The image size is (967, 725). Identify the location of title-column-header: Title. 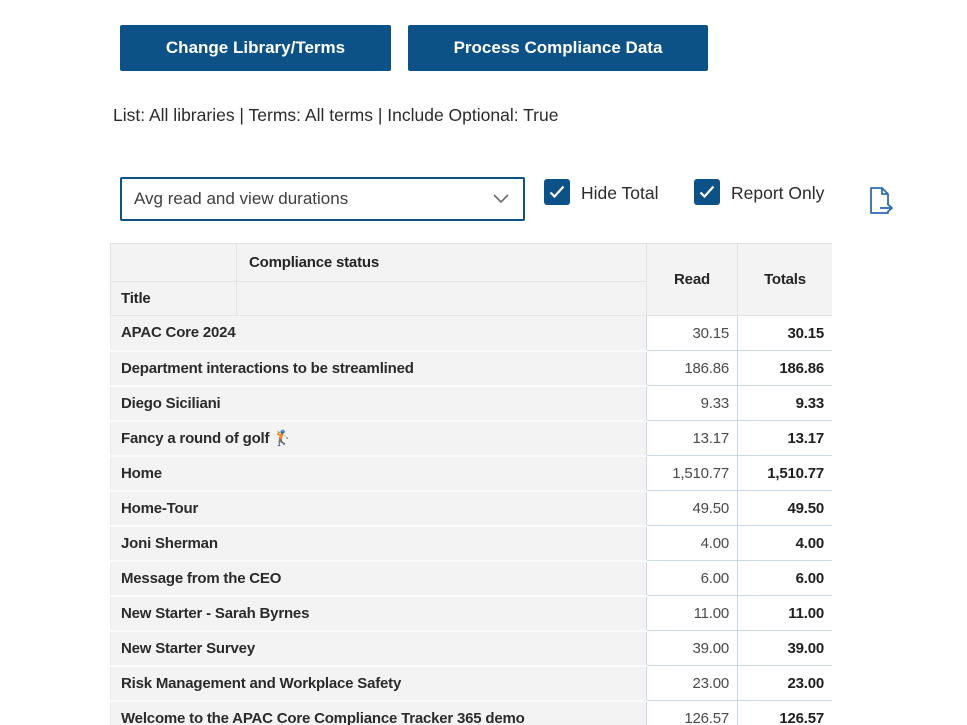
(173, 298).